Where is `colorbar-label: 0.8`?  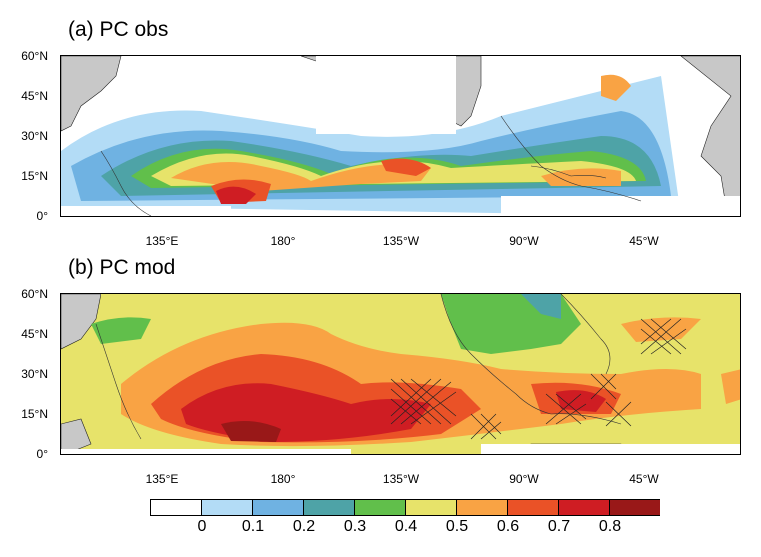 colorbar-label: 0.8 is located at coordinates (610, 526).